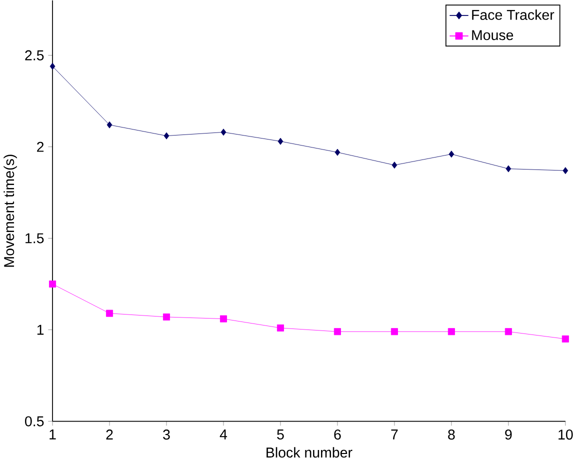  What do you see at coordinates (394, 434) in the screenshot?
I see `x-tick-label: 7` at bounding box center [394, 434].